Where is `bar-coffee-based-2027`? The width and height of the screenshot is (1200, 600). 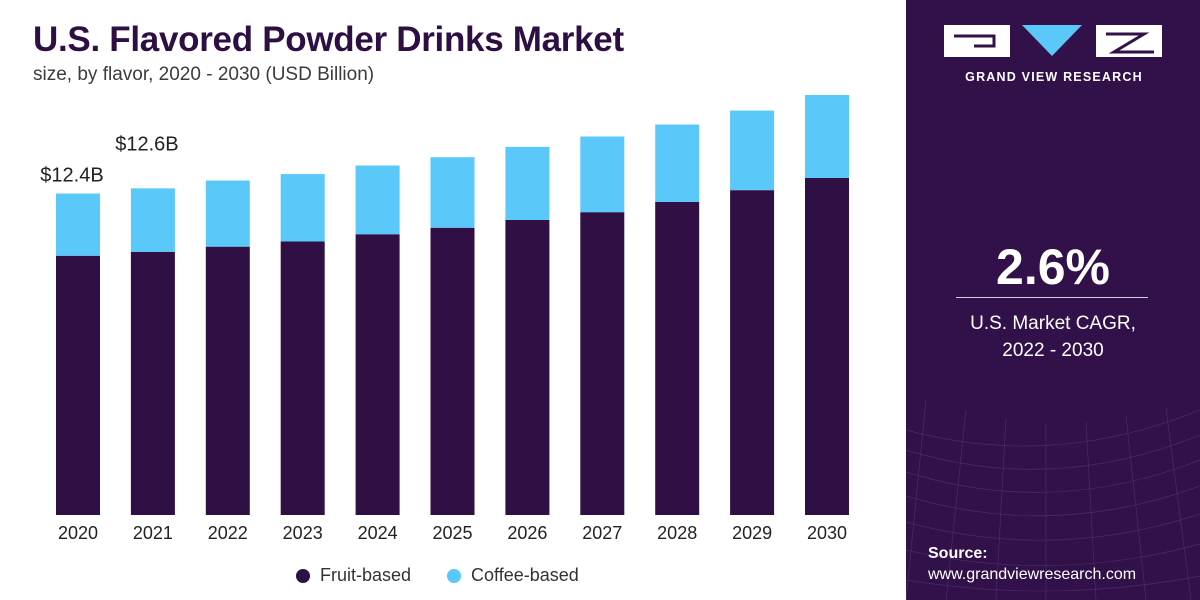 bar-coffee-based-2027 is located at coordinates (602, 174).